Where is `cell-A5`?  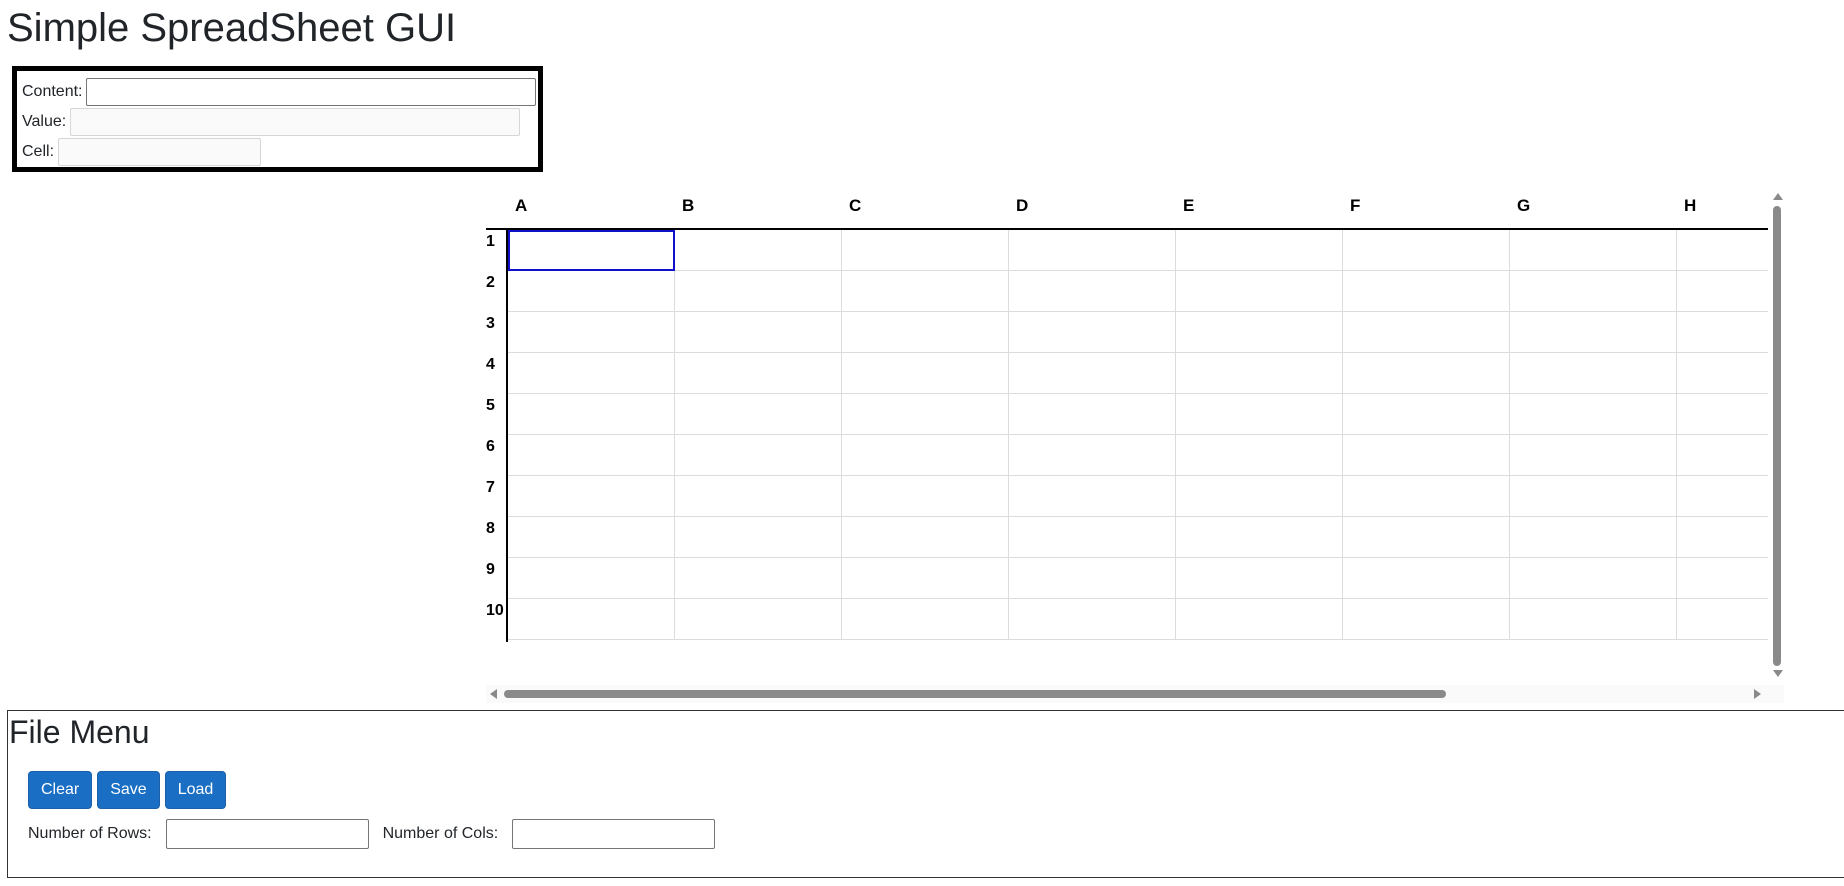 cell-A5 is located at coordinates (591, 414).